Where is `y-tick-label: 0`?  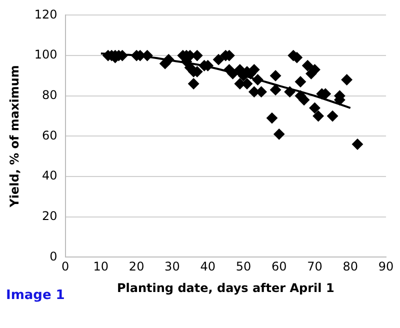 y-tick-label: 0 is located at coordinates (54, 256).